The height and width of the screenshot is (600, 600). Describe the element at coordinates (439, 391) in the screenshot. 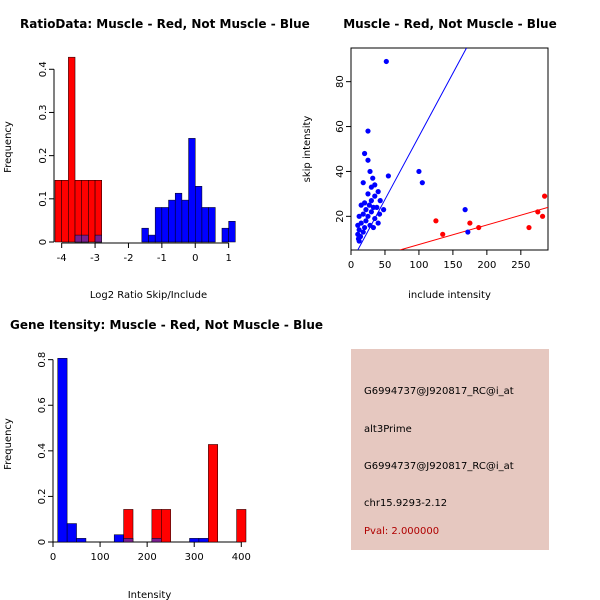

I see `probe-id-line: G6994737@J920817_RC@i_at` at that location.